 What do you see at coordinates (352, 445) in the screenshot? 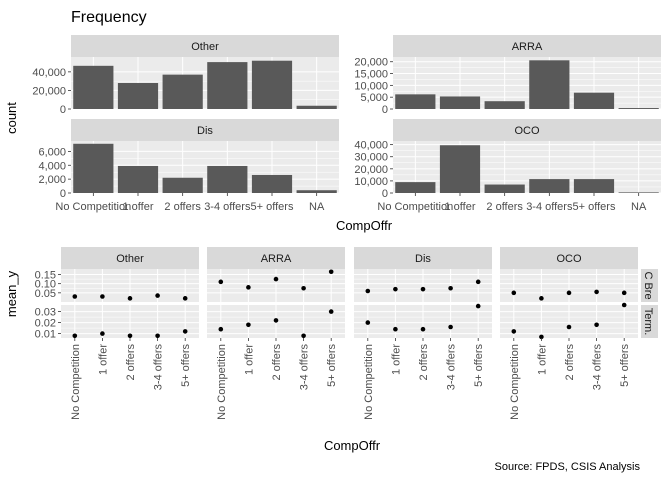
I see `bottom-x-axis-title: CompOffr` at bounding box center [352, 445].